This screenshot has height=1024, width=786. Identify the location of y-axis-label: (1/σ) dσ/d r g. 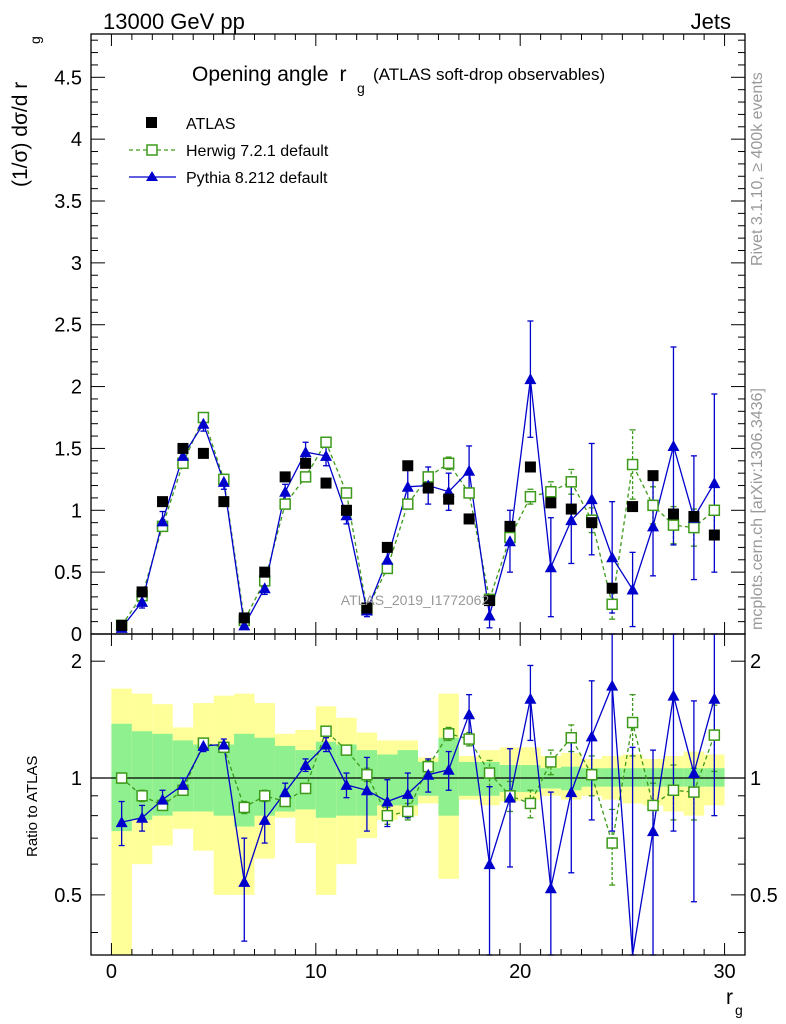
(26, 111).